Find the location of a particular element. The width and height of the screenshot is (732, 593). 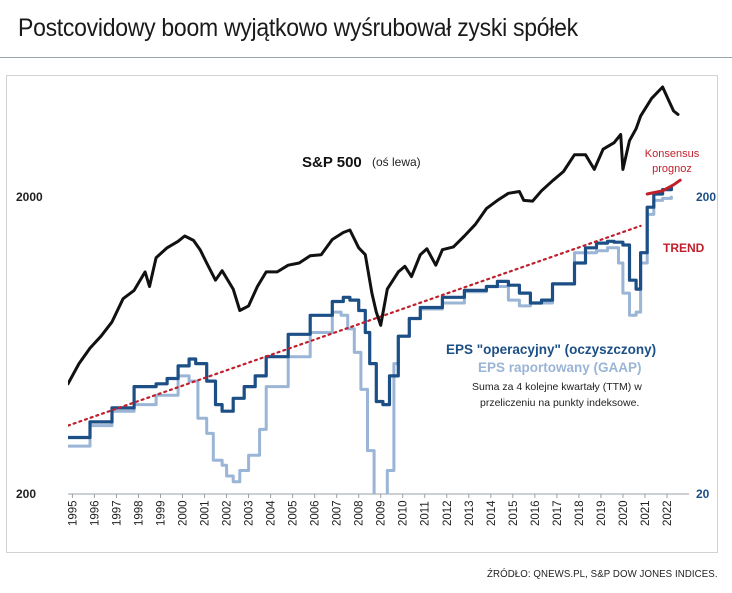

x-tick-label: 2017 is located at coordinates (558, 513).